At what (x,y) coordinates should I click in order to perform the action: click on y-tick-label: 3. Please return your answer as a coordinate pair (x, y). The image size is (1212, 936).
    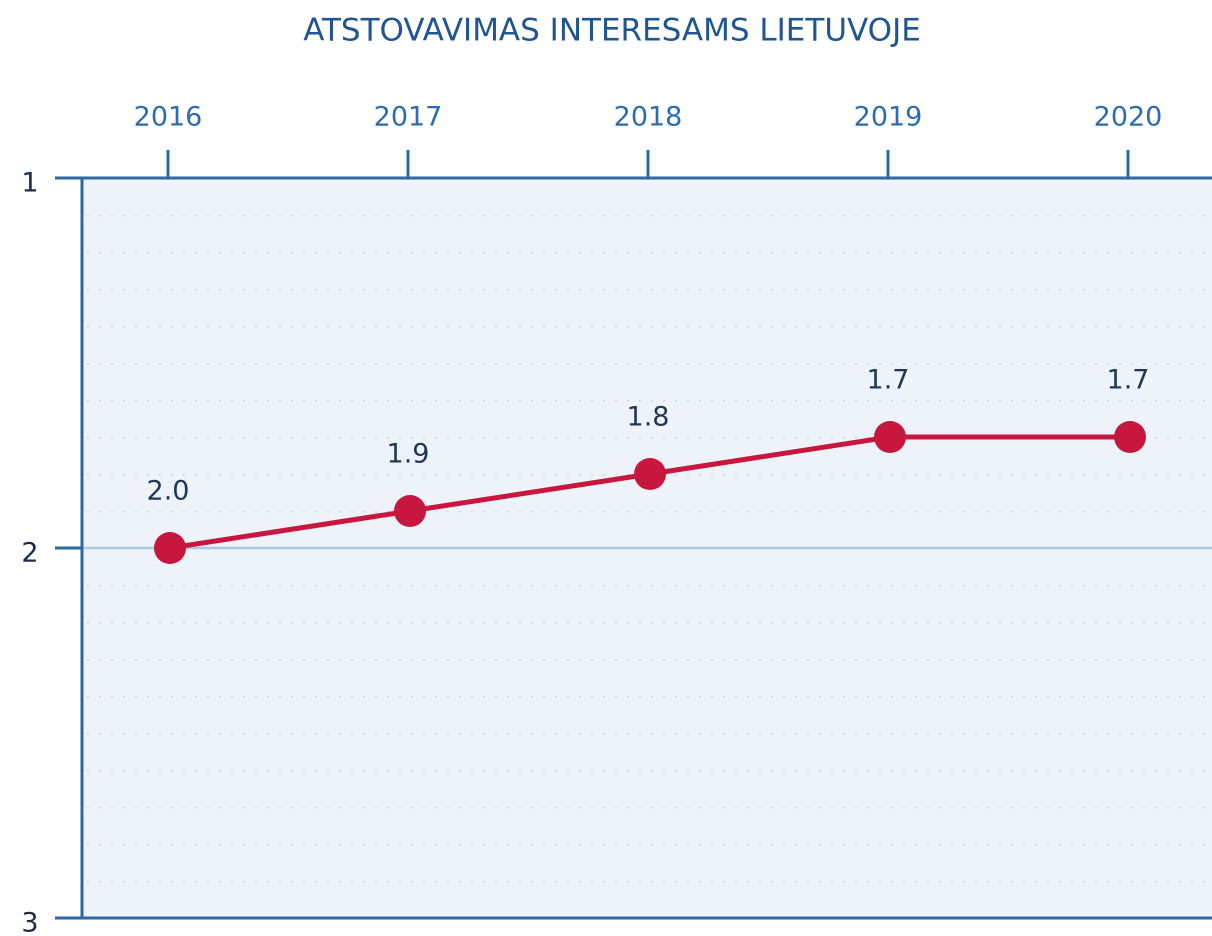
    Looking at the image, I should click on (29, 922).